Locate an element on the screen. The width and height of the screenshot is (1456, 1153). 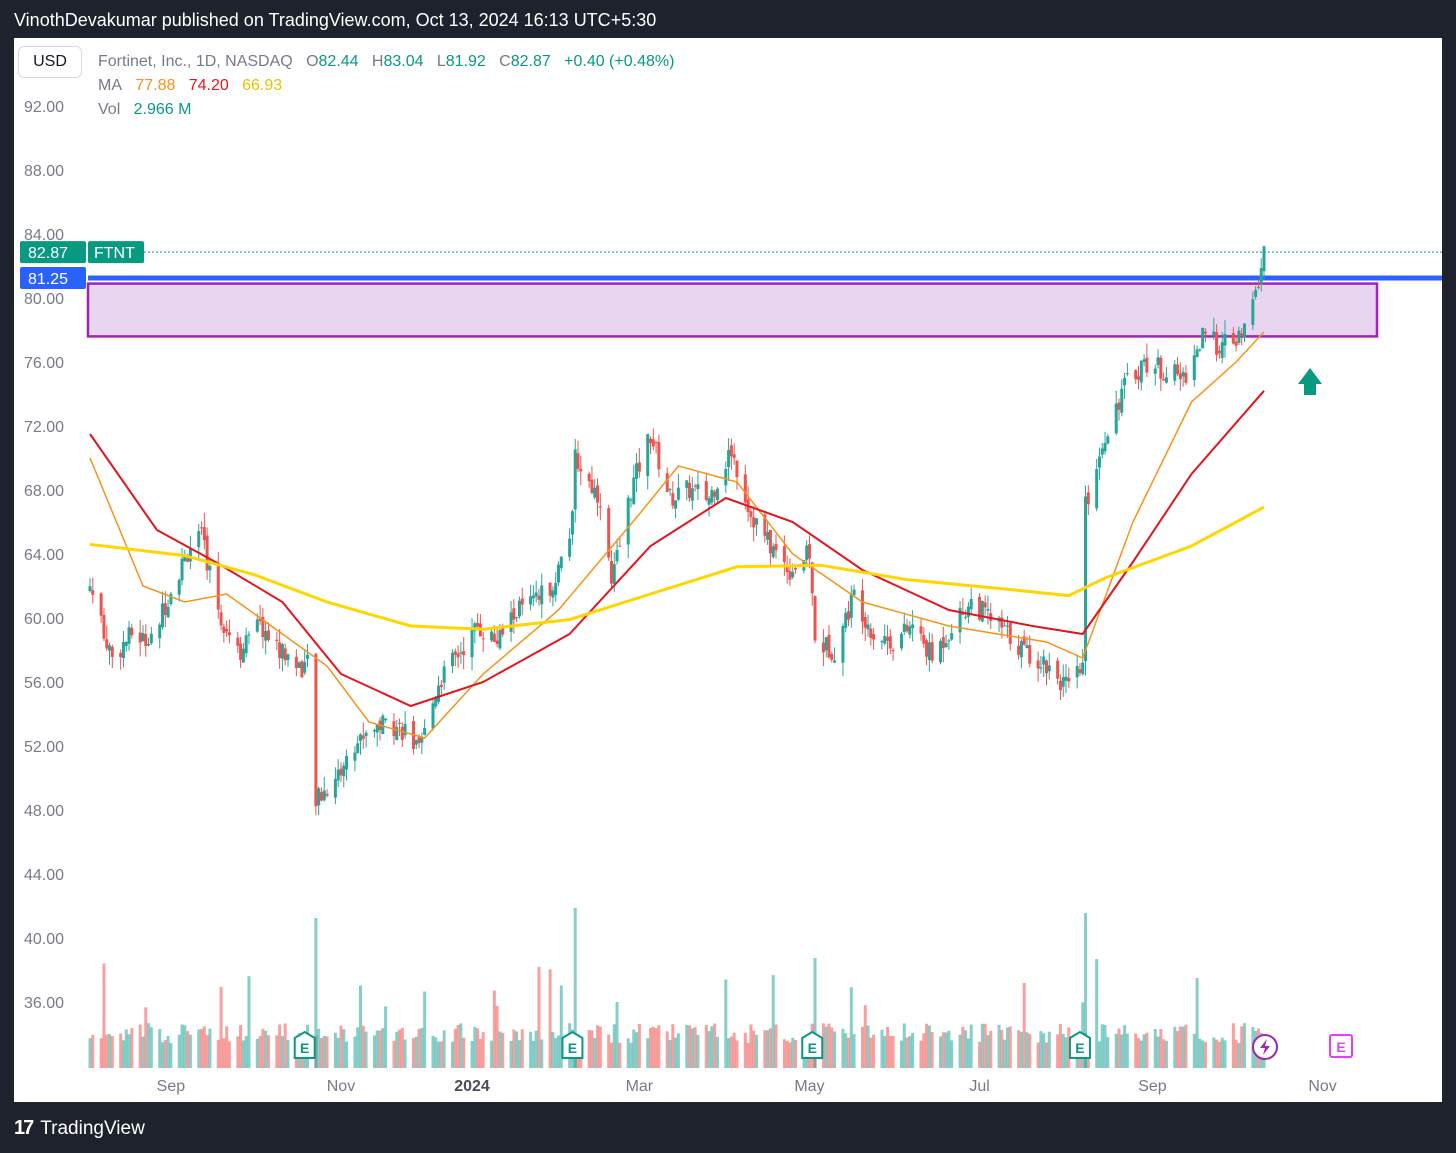
y-tick-label: 40.00 is located at coordinates (44, 939).